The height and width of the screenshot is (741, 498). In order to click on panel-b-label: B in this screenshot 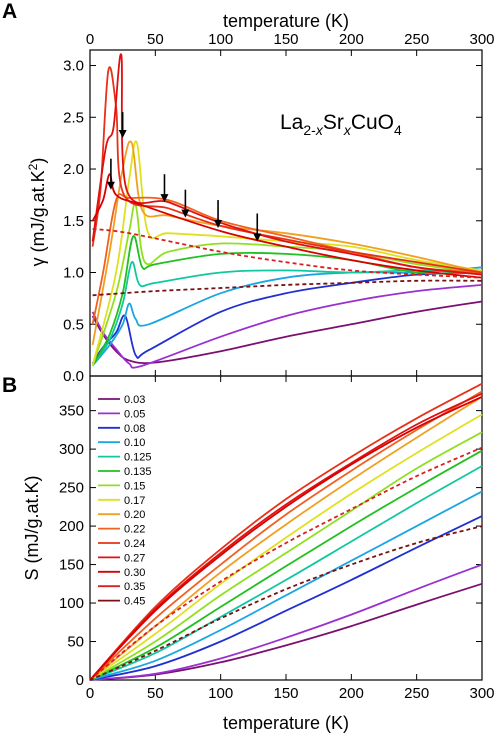, I will do `click(9, 385)`.